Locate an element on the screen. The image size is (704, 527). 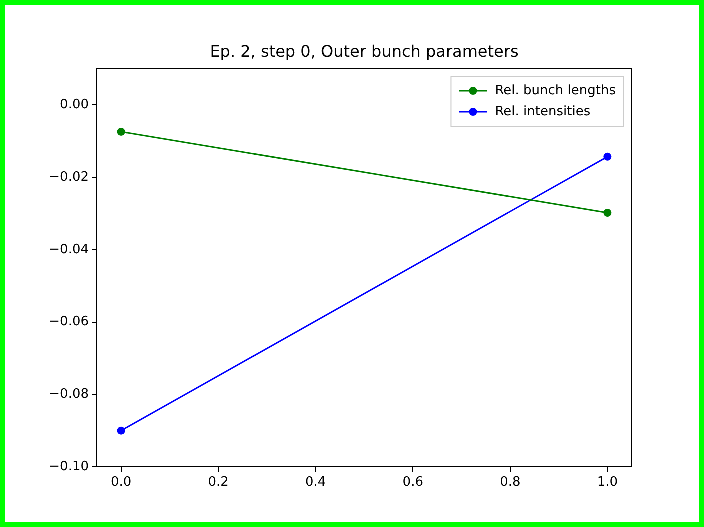
chart-title: Ep. 2, step 0, Outer bunch parameters is located at coordinates (364, 52).